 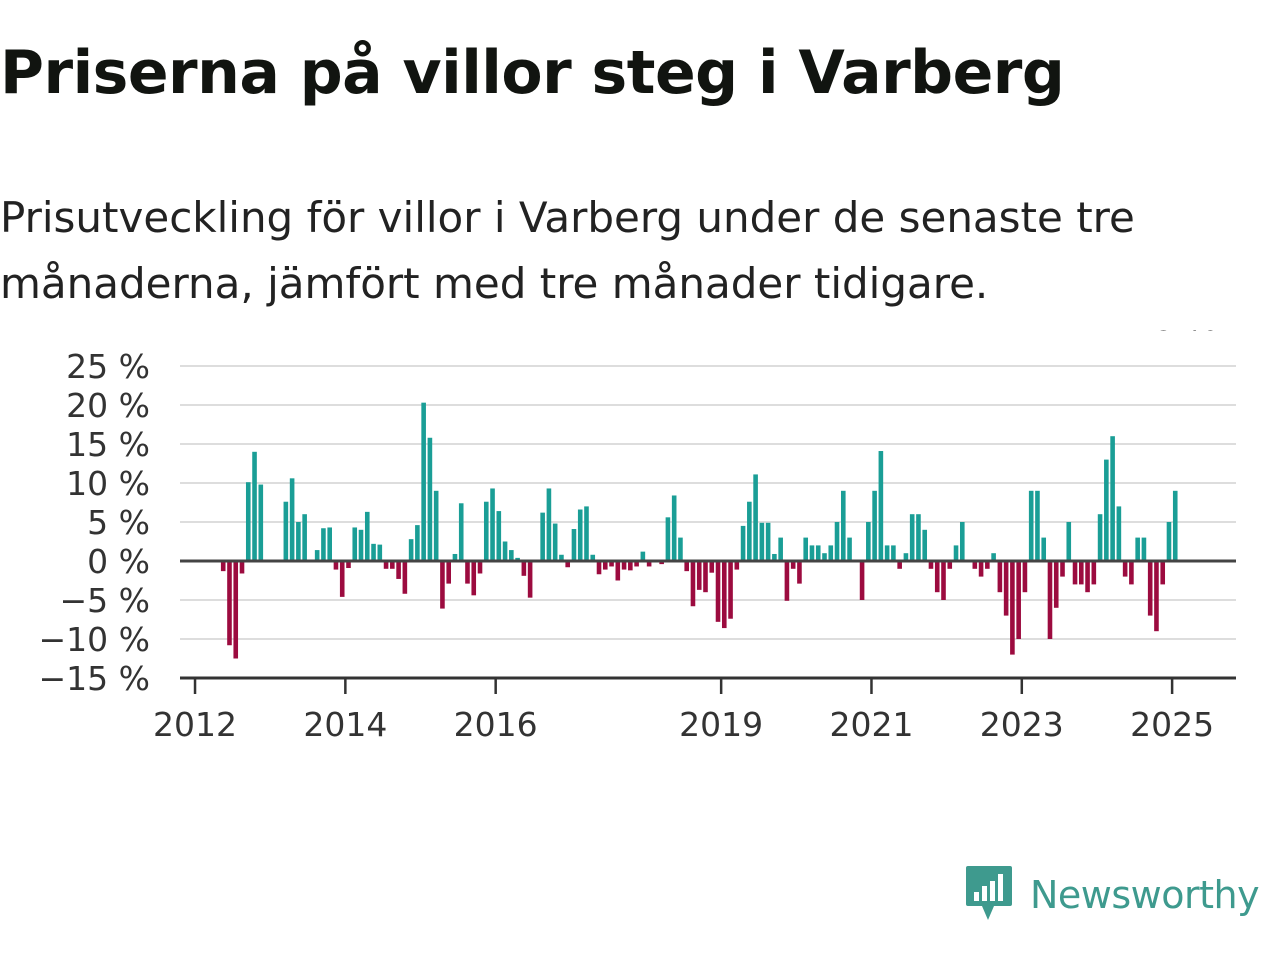 I want to click on x-tick-label: 2023, so click(x=1022, y=724).